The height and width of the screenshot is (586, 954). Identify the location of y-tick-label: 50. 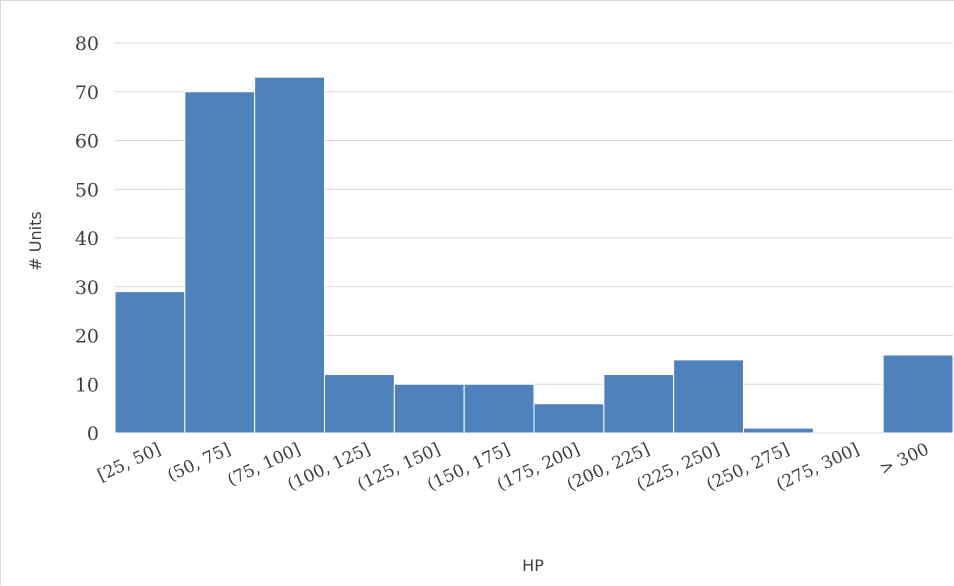
(87, 190).